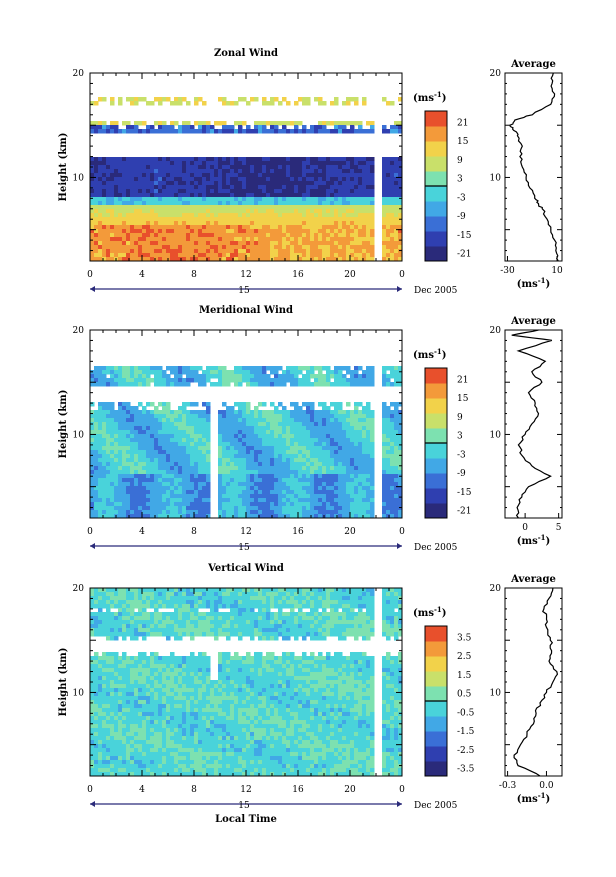  What do you see at coordinates (246, 819) in the screenshot?
I see `x-axis-label: Local Time` at bounding box center [246, 819].